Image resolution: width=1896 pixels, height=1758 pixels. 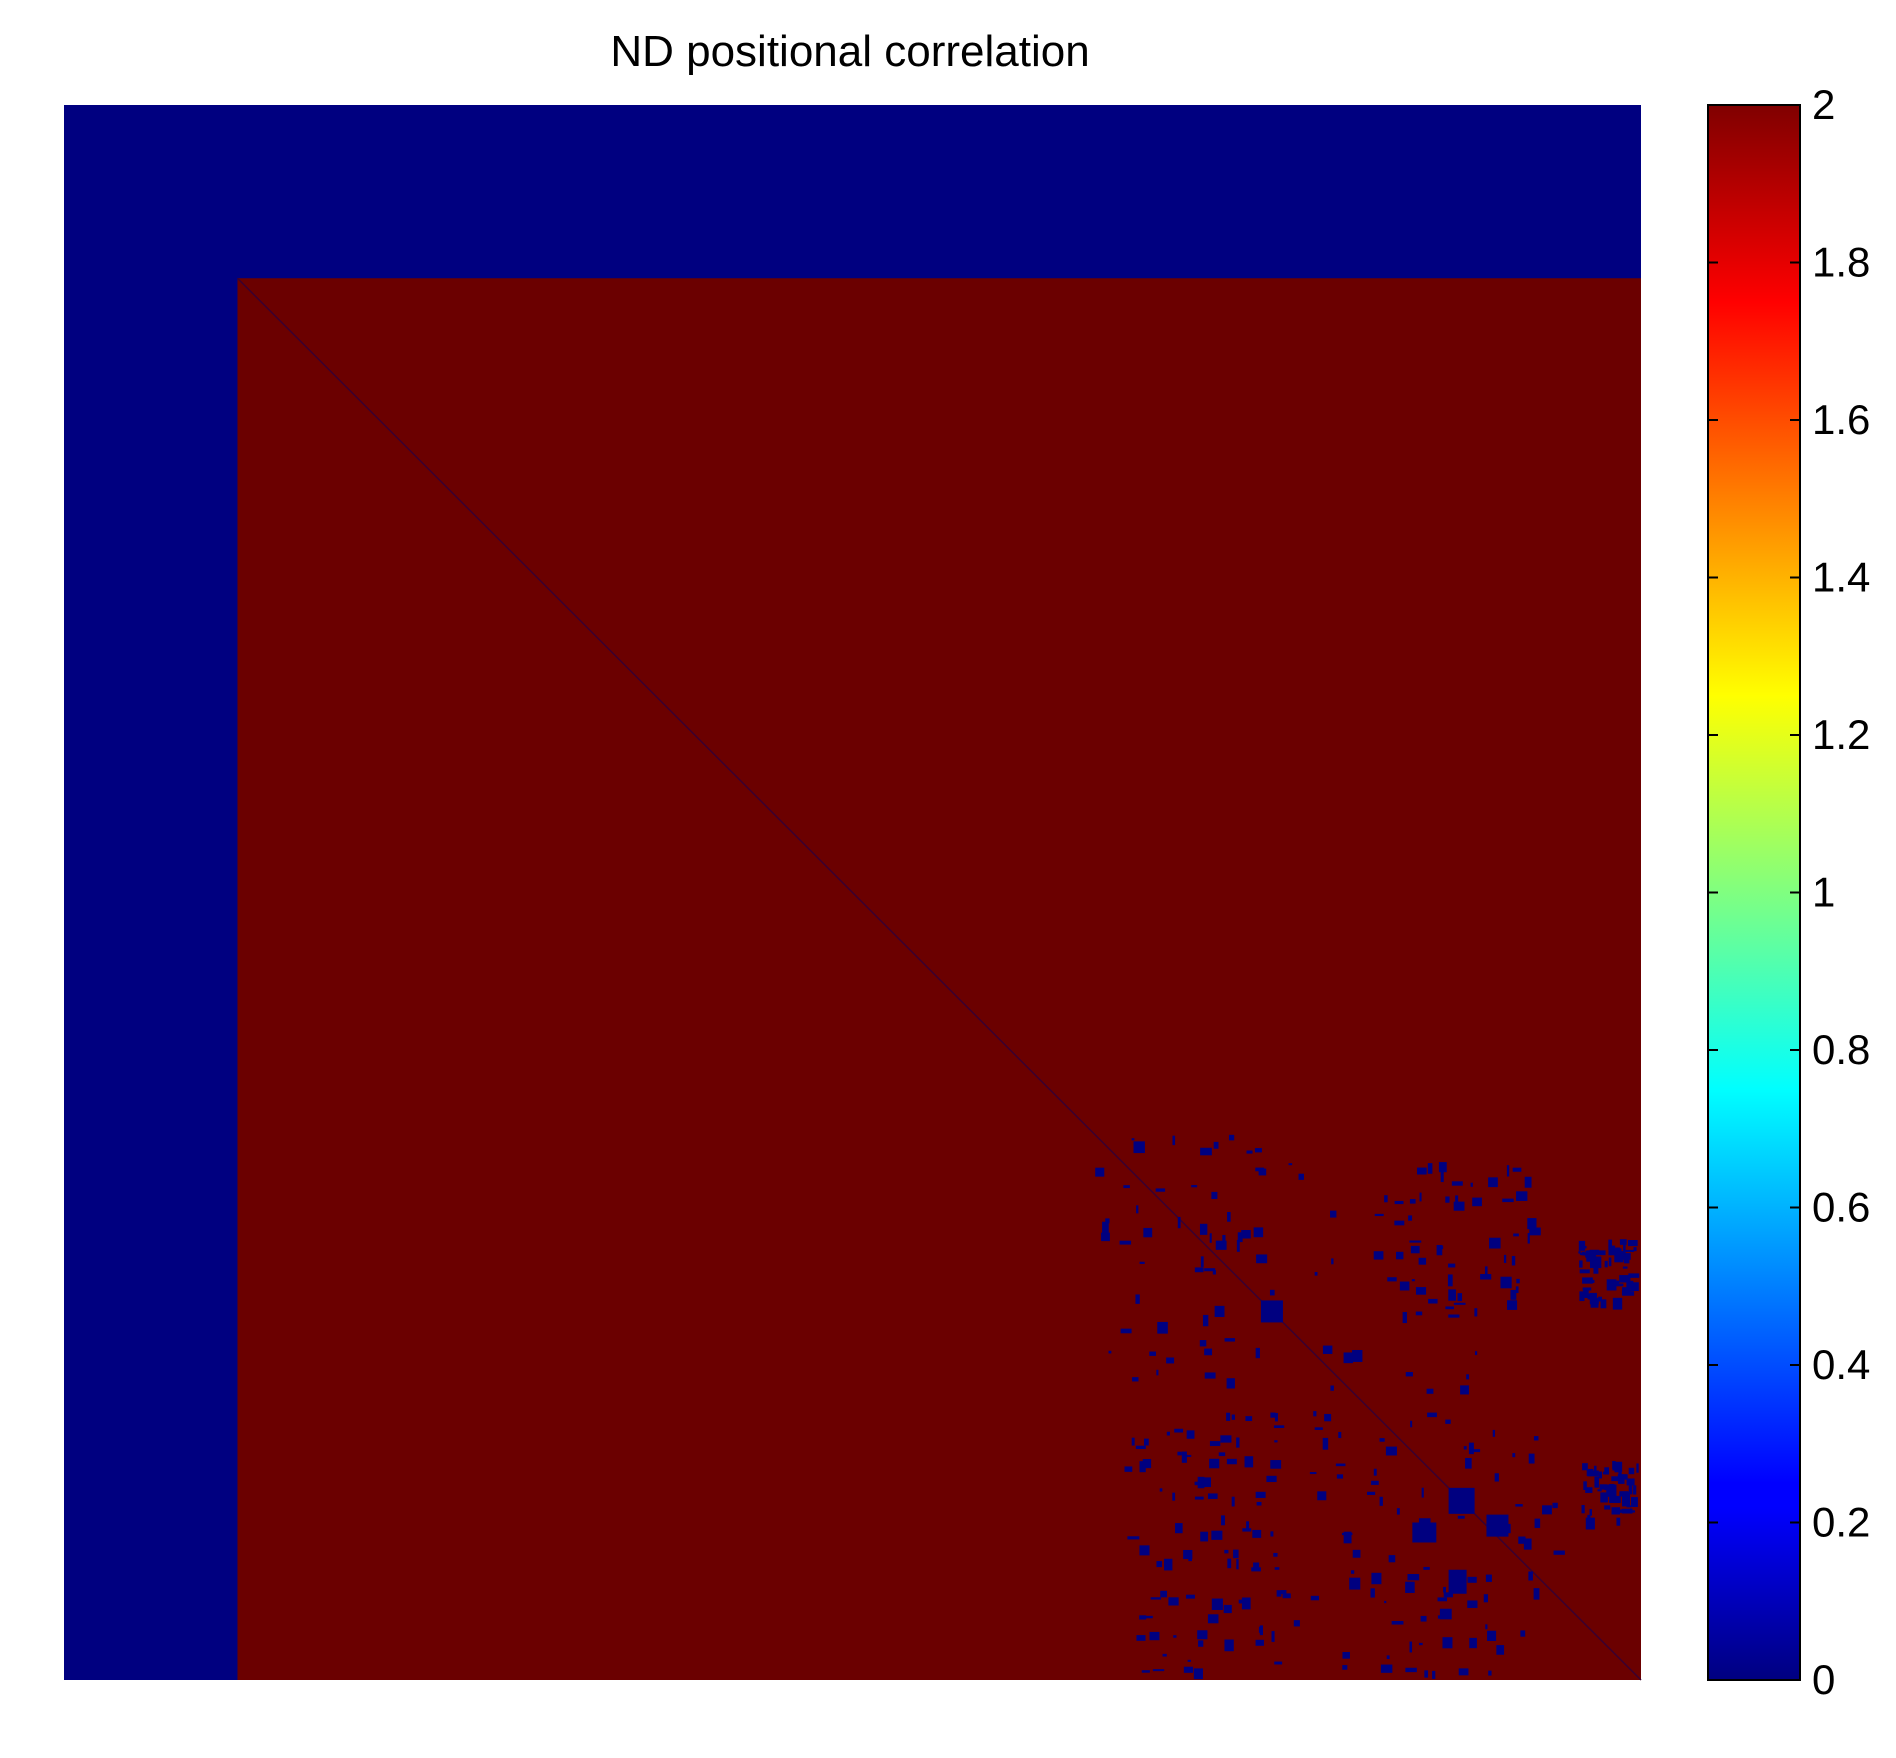 I want to click on colorbar-tick-label: 1.4, so click(x=1841, y=577).